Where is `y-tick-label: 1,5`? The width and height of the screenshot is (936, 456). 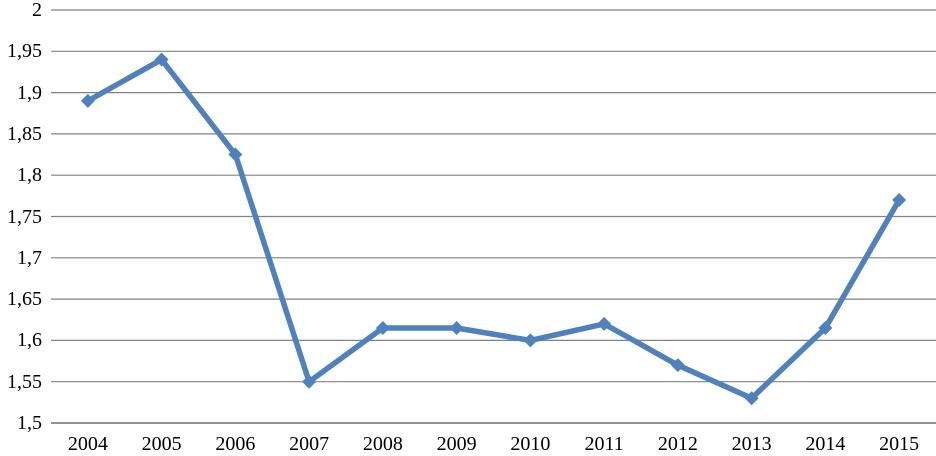
y-tick-label: 1,5 is located at coordinates (29, 423).